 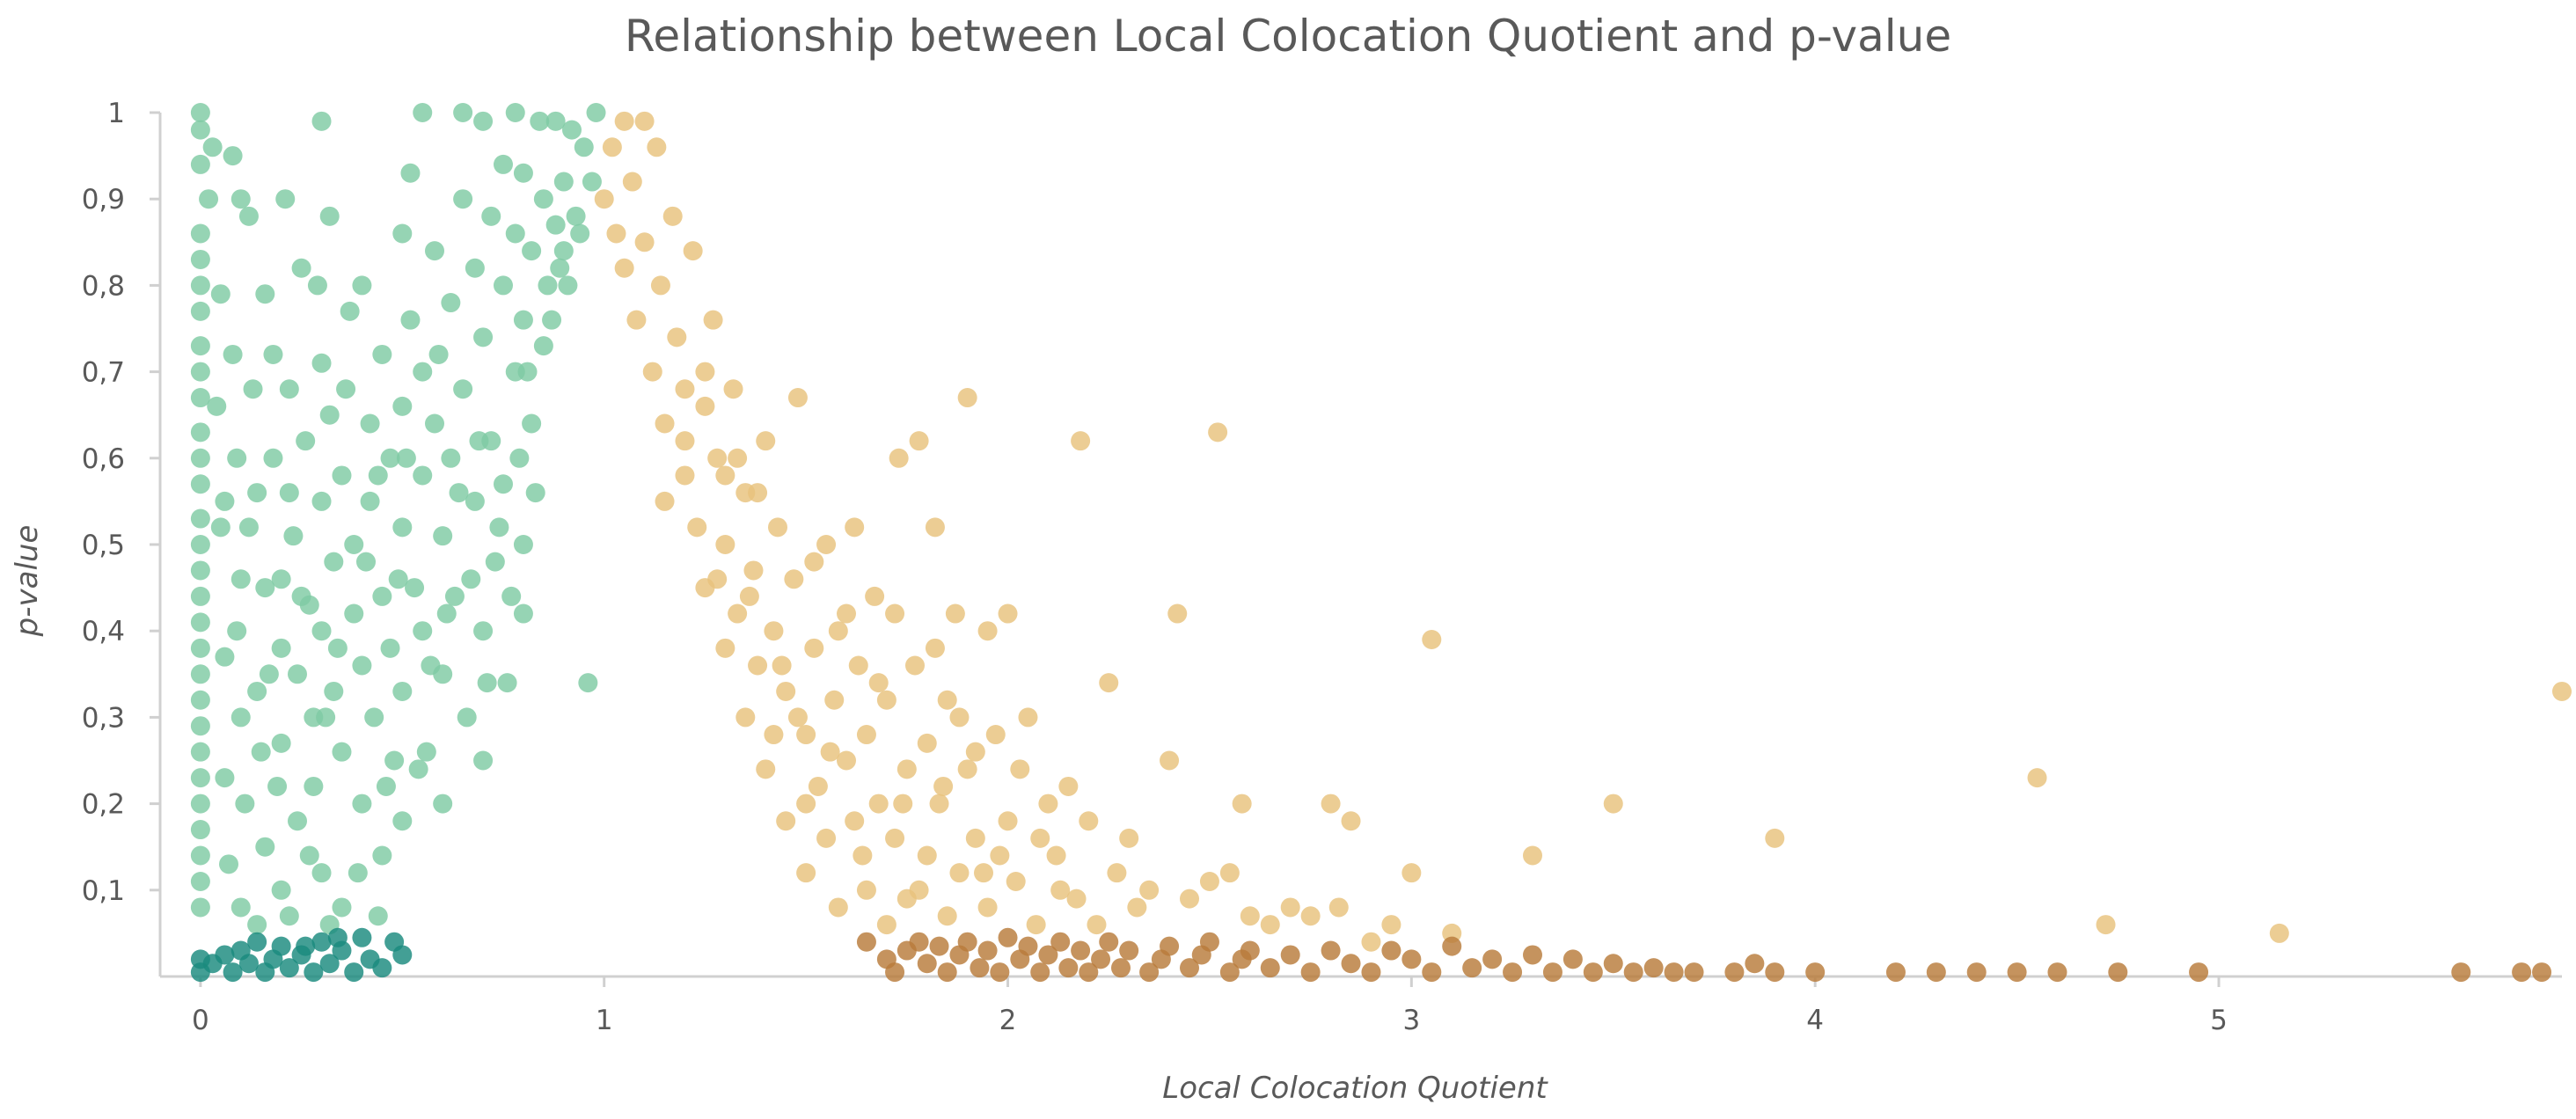 What do you see at coordinates (1008, 1021) in the screenshot?
I see `x-tick-label: 2` at bounding box center [1008, 1021].